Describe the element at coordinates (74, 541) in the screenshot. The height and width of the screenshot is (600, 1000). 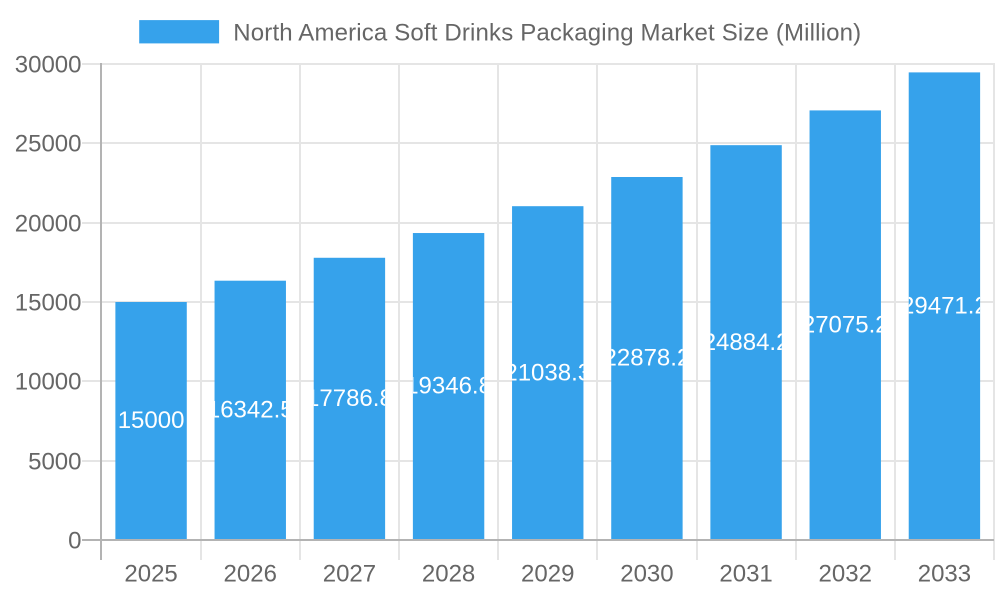
I see `svg-text: 0` at that location.